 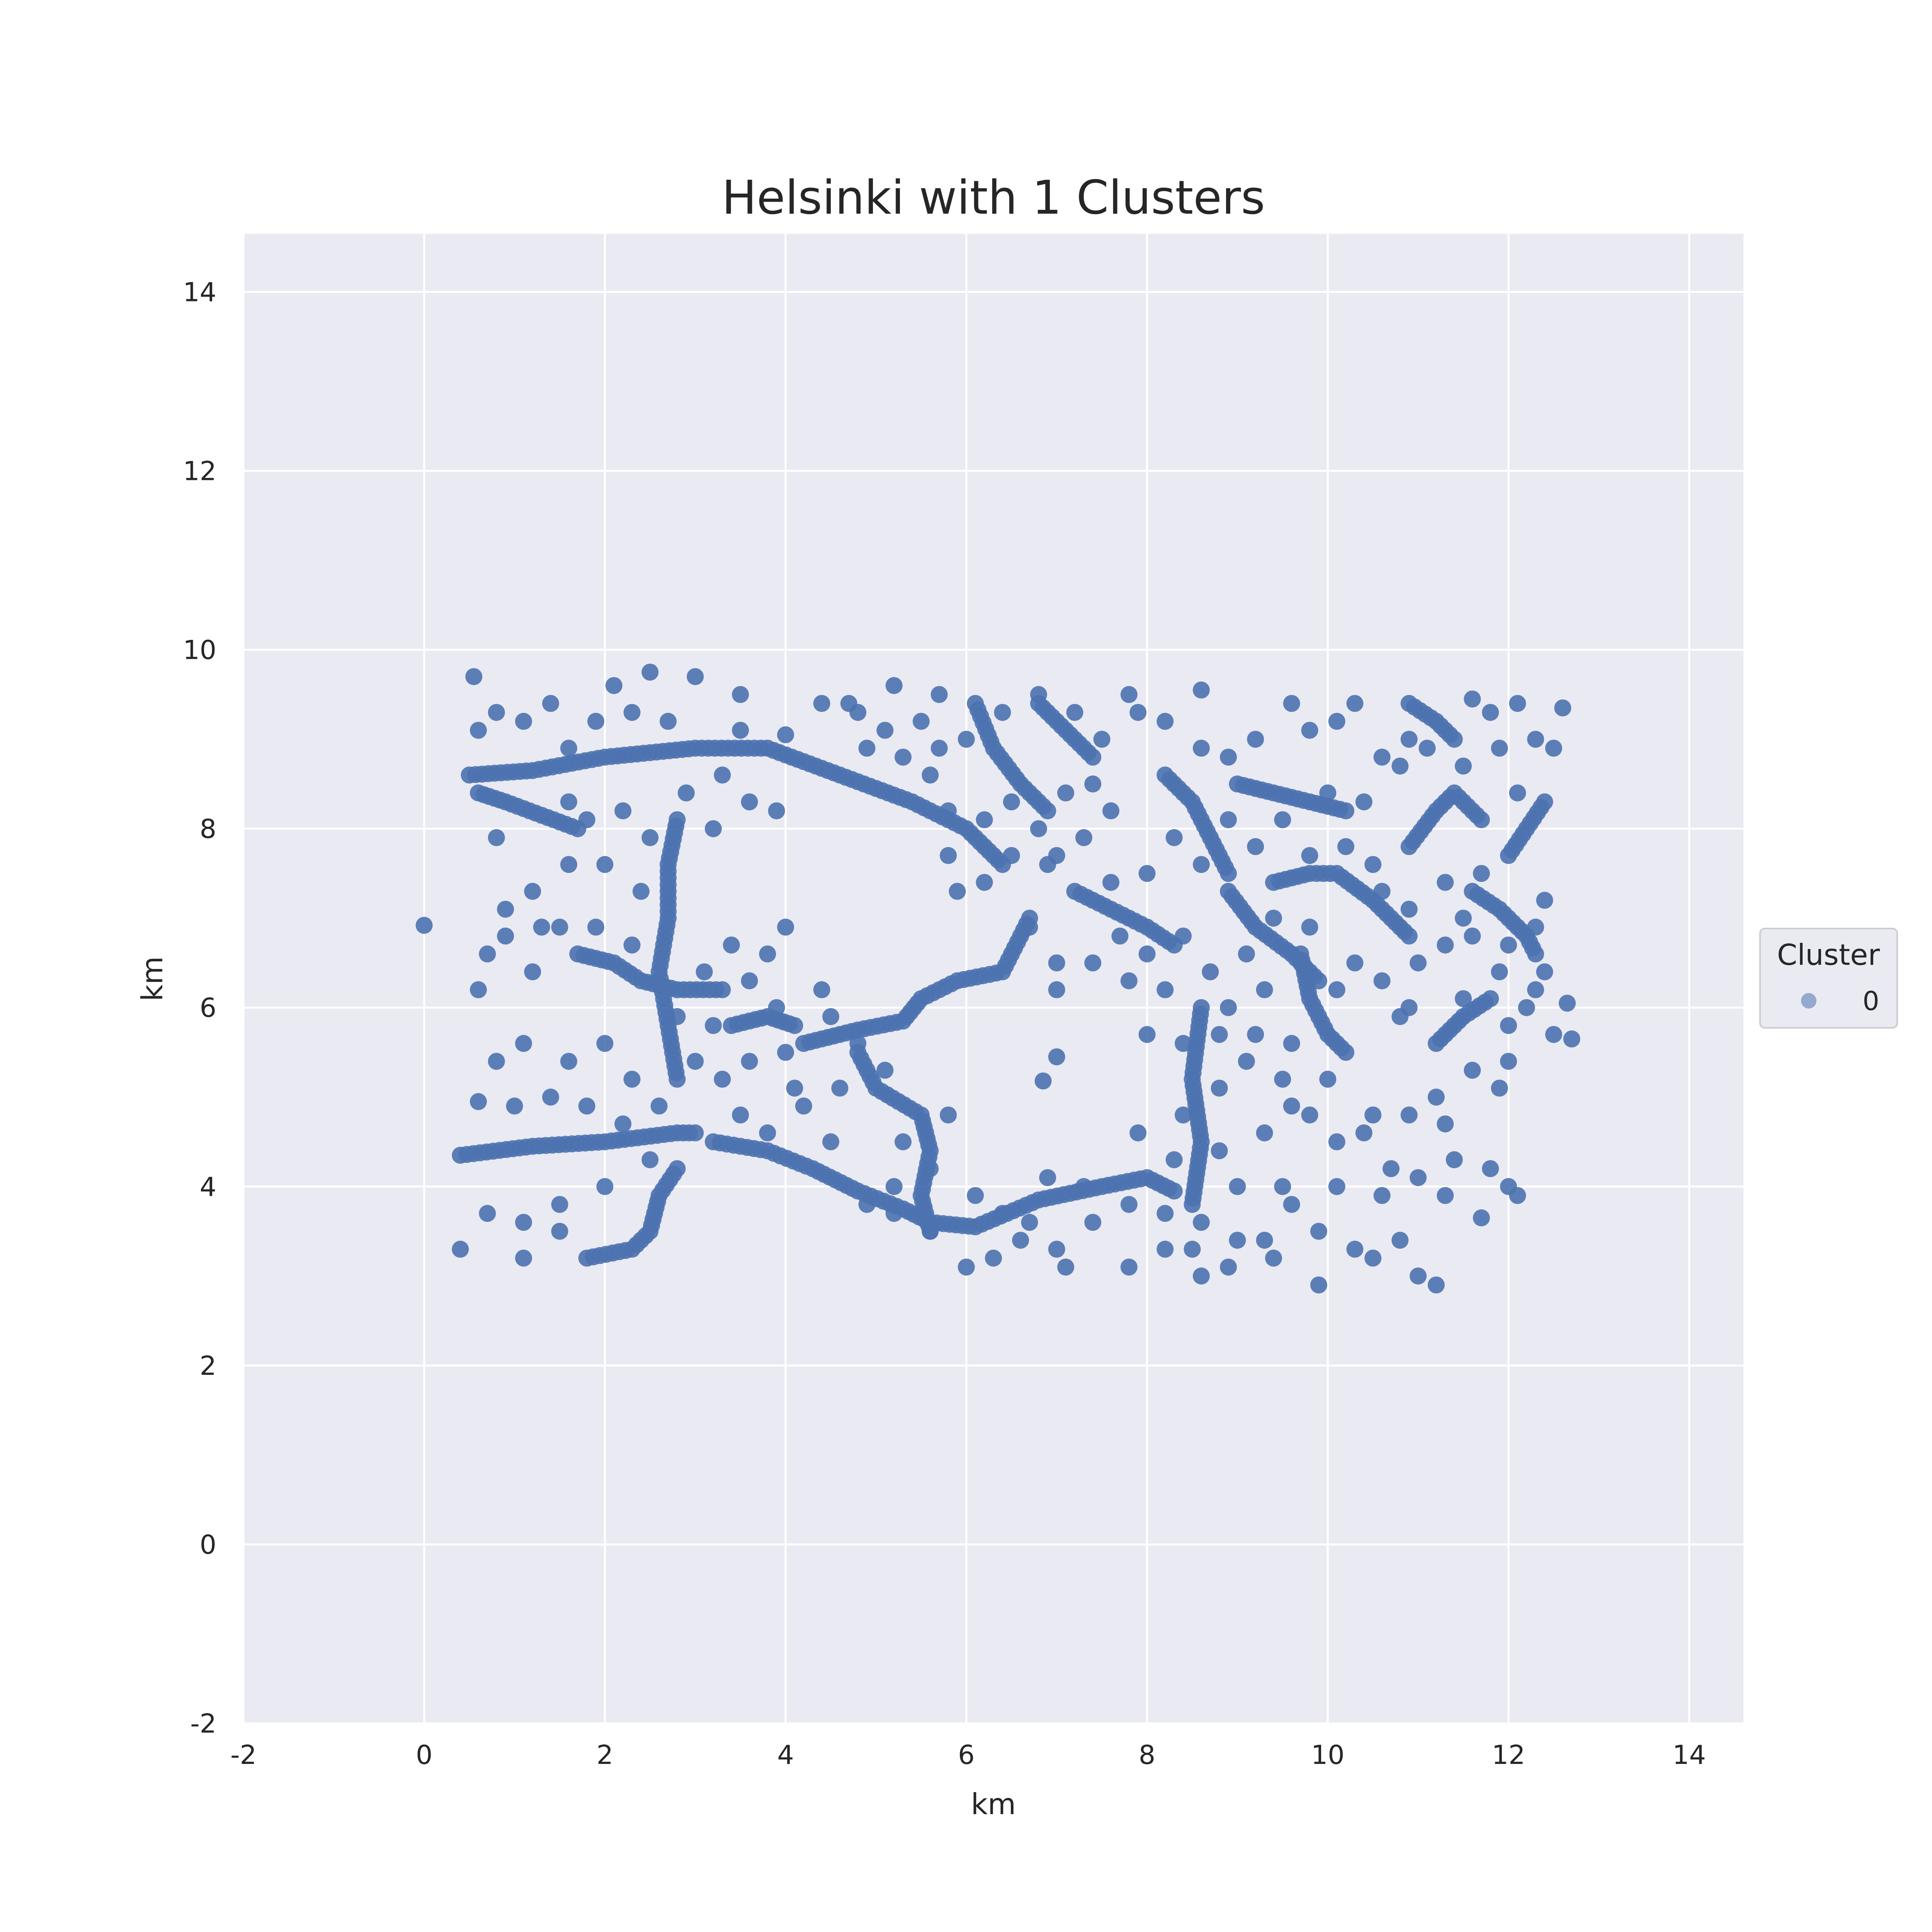 What do you see at coordinates (208, 1187) in the screenshot?
I see `y-tick-label: 4` at bounding box center [208, 1187].